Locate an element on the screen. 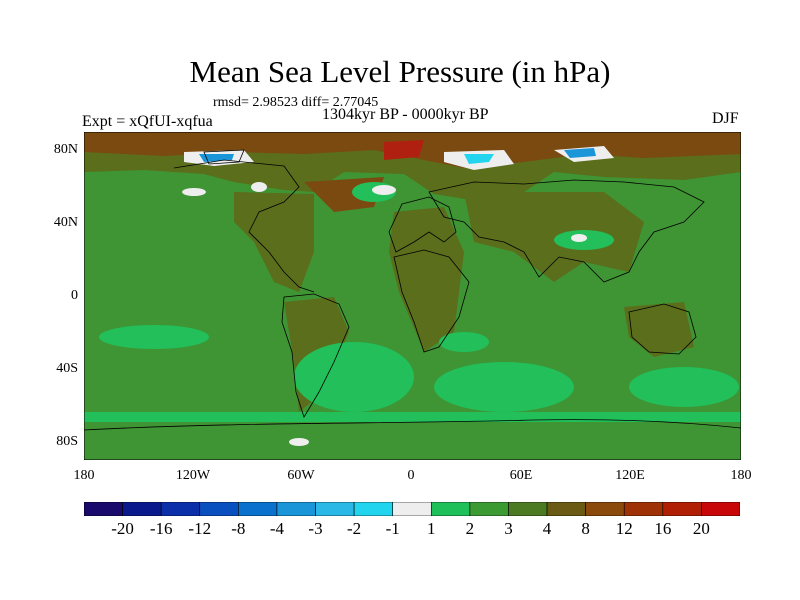  lon-tick-label: 120W is located at coordinates (193, 475).